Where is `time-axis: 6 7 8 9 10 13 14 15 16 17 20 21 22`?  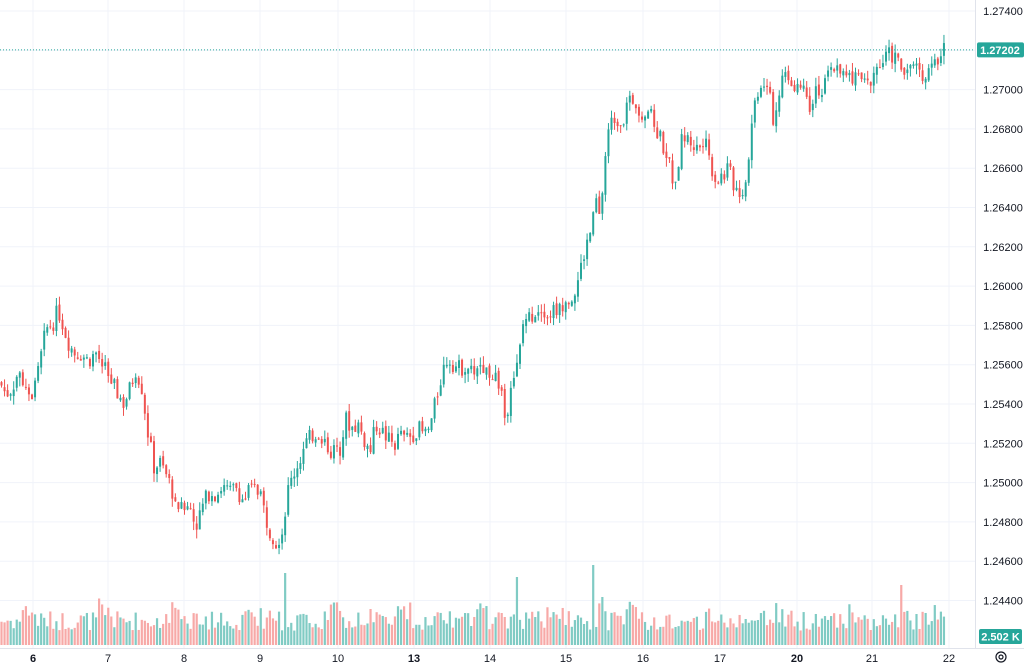
time-axis: 6 7 8 9 10 13 14 15 16 17 20 21 22 is located at coordinates (512, 657).